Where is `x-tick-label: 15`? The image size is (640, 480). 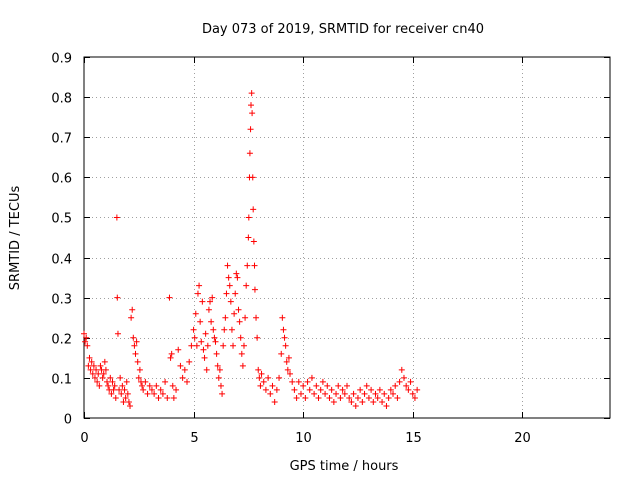 x-tick-label: 15 is located at coordinates (413, 438).